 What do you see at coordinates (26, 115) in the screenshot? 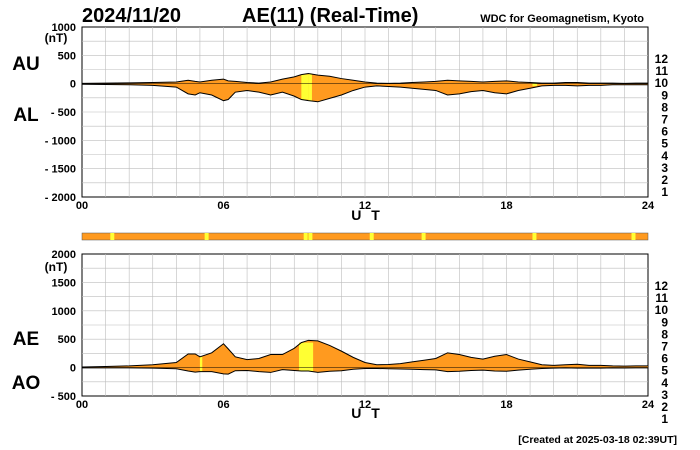
I see `al-label: AL` at bounding box center [26, 115].